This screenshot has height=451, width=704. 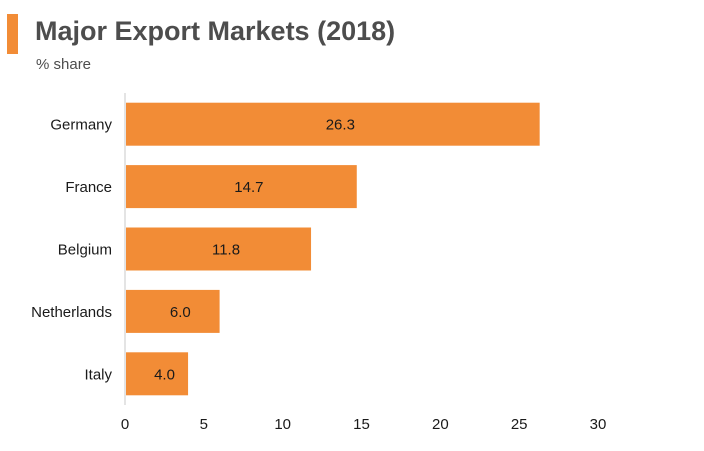 What do you see at coordinates (71, 312) in the screenshot?
I see `category-label: Netherlands` at bounding box center [71, 312].